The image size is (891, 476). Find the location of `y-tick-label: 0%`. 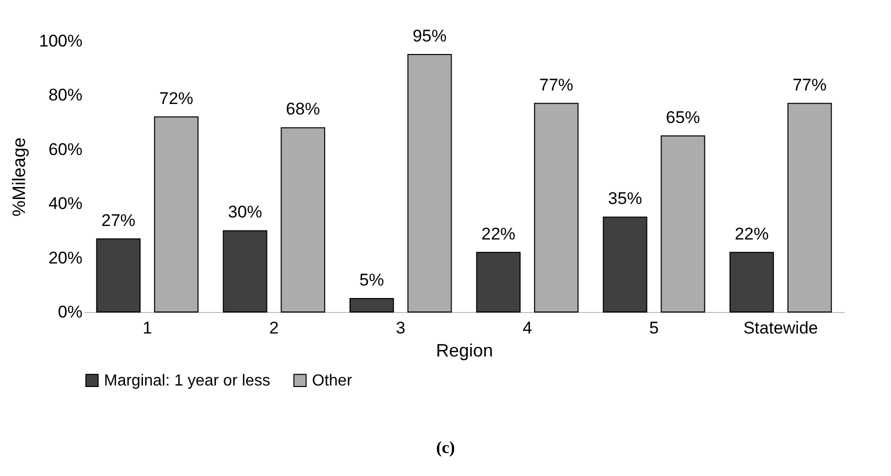

y-tick-label: 0% is located at coordinates (70, 312).